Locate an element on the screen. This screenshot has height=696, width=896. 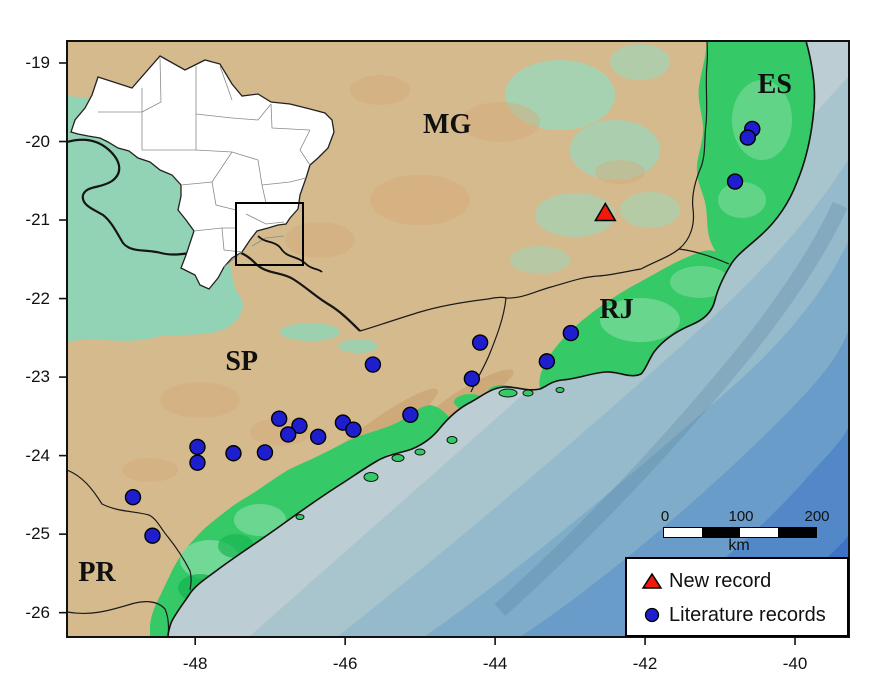
scalebar-tick-200: 200 is located at coordinates (817, 516).